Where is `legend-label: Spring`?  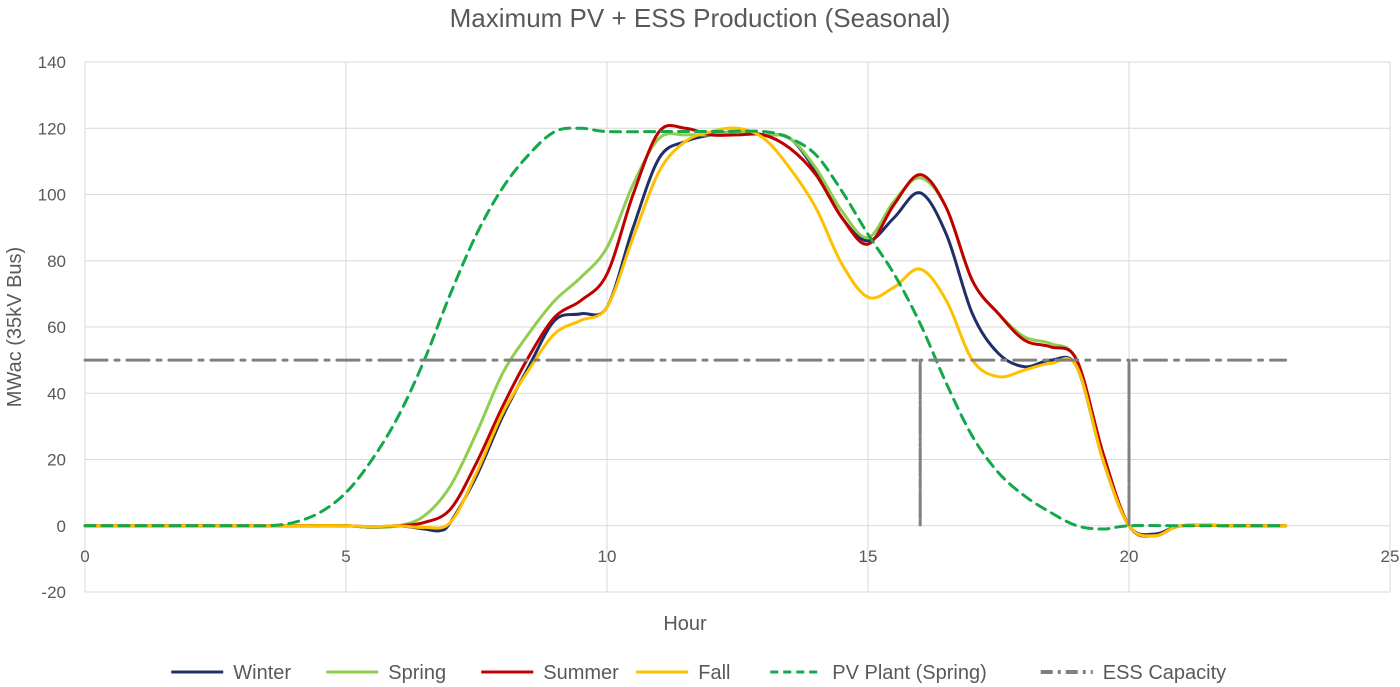
legend-label: Spring is located at coordinates (417, 673).